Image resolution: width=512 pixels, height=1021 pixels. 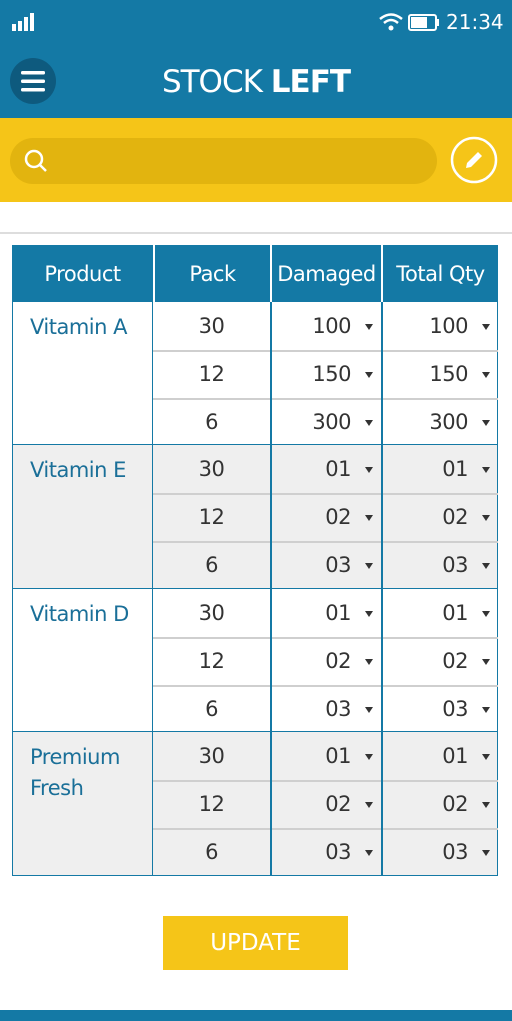 I want to click on update-button: UPDATE, so click(x=255, y=943).